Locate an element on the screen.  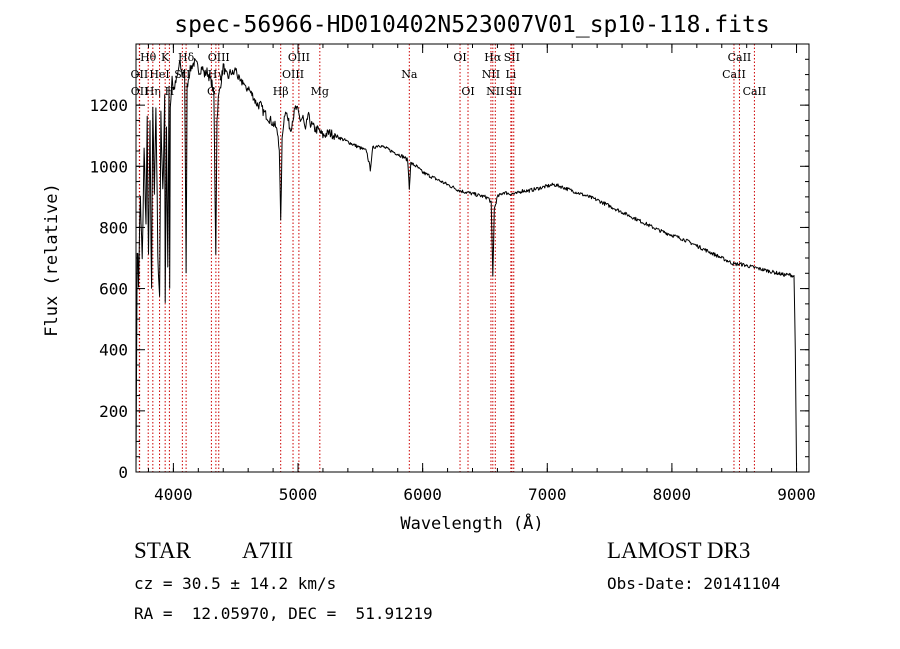
line-marker-label-8: Hδ is located at coordinates (186, 57).